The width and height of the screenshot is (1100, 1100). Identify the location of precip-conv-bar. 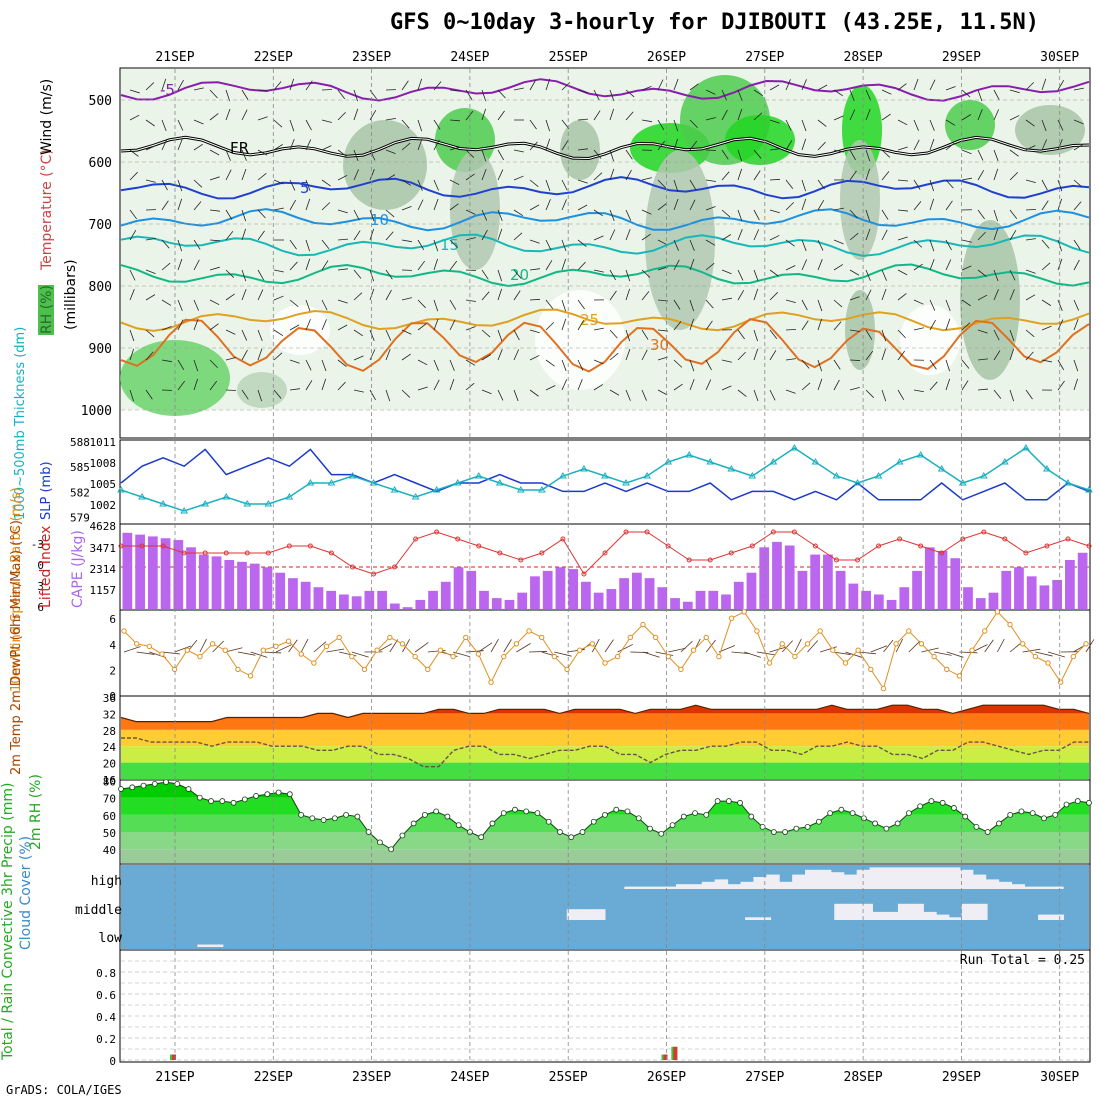
(174, 1057).